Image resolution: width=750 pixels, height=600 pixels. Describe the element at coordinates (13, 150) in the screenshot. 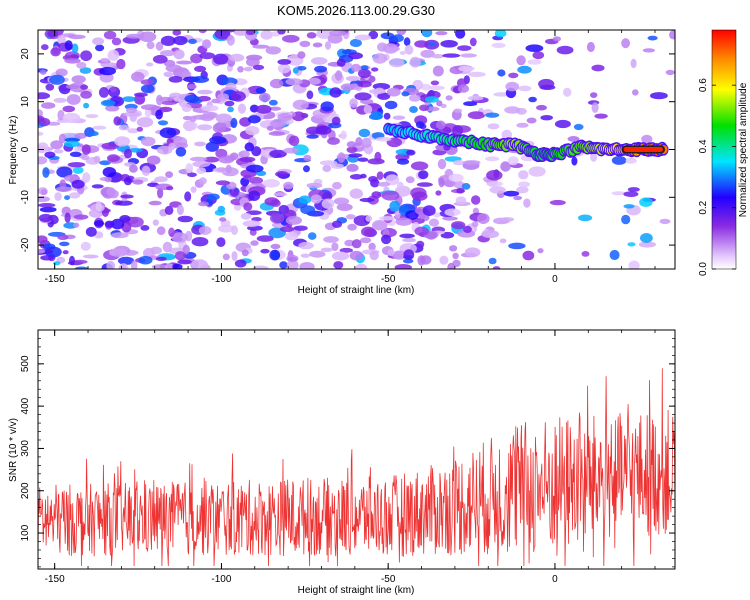

I see `spectrogram-ylabel: Frequency (Hz)` at that location.